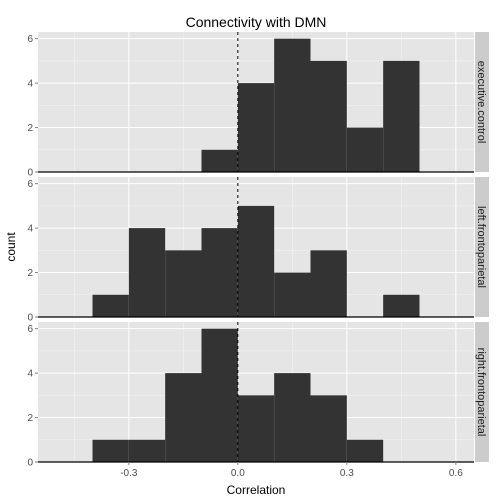 The width and height of the screenshot is (504, 504). What do you see at coordinates (456, 473) in the screenshot?
I see `x-tick-label: 0.6` at bounding box center [456, 473].